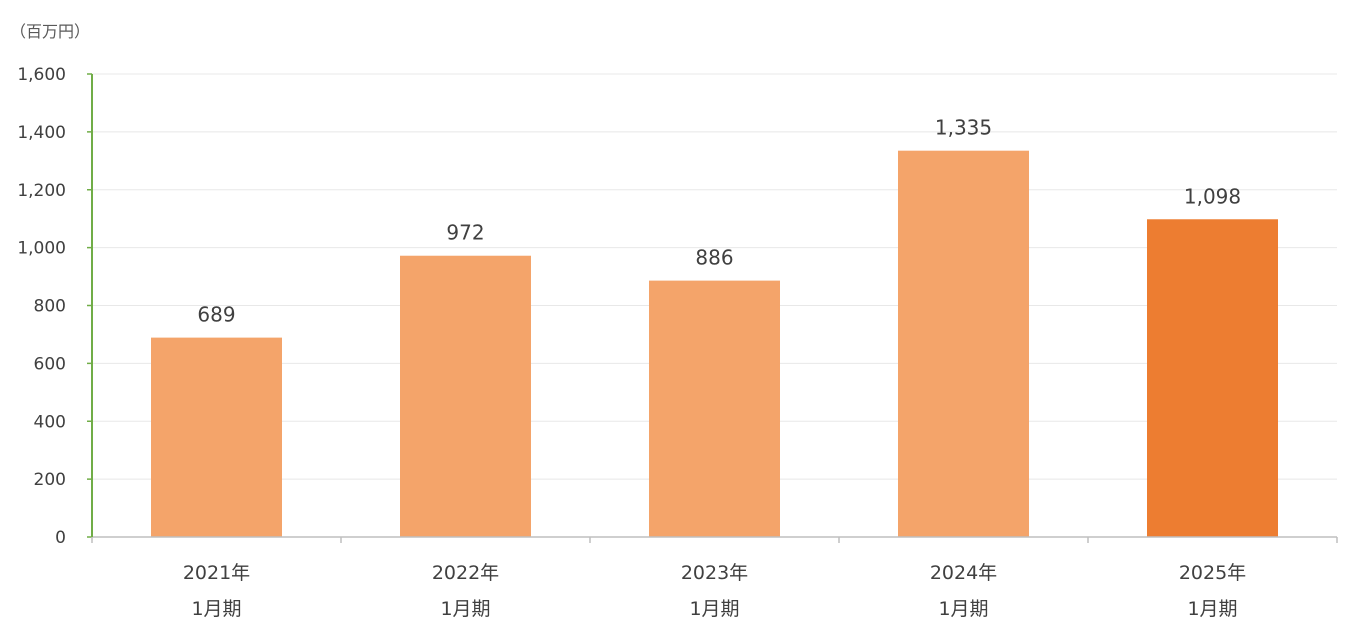  I want to click on bar-value-label: 1,098, so click(1212, 196).